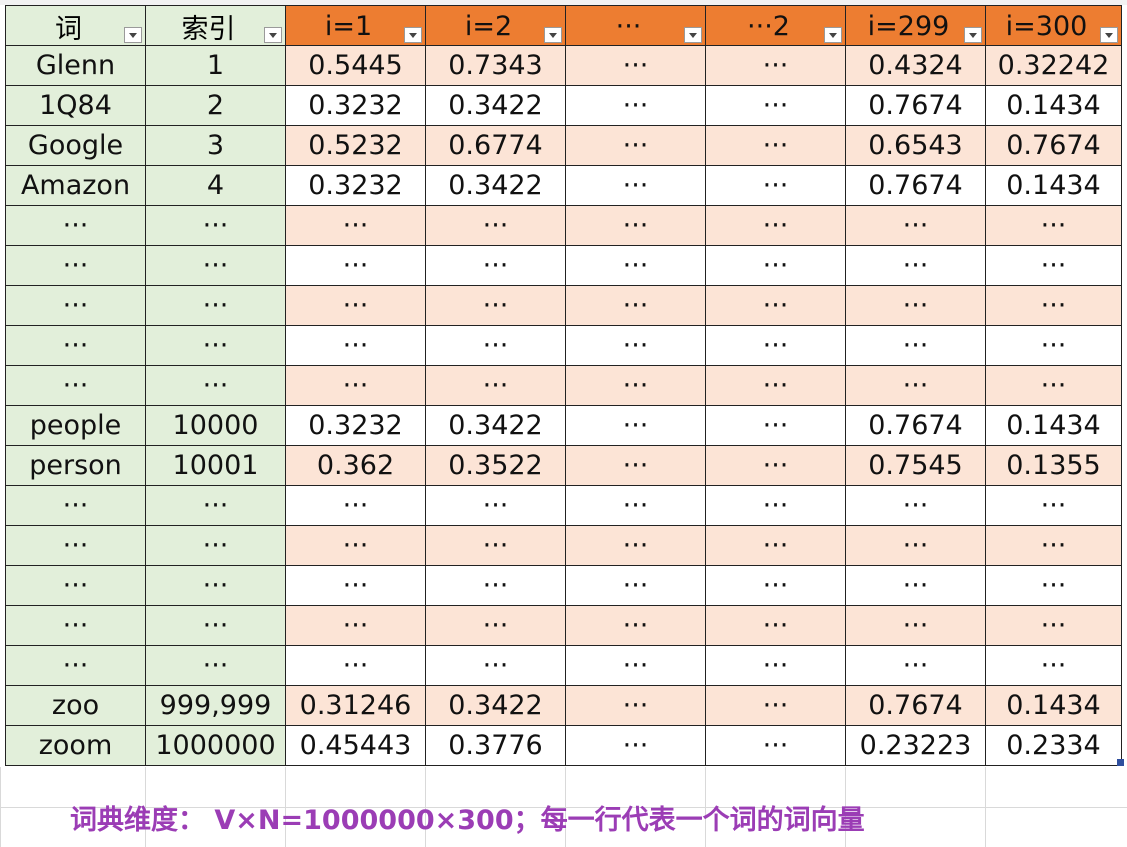 The width and height of the screenshot is (1127, 847). Describe the element at coordinates (215, 745) in the screenshot. I see `index-cell: 1000000` at that location.